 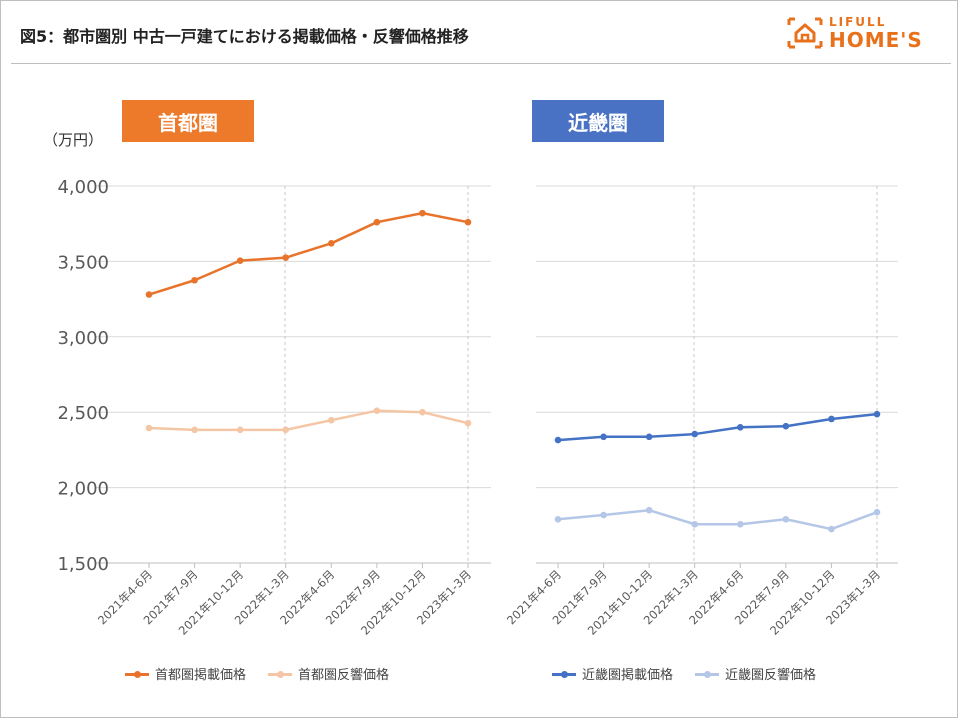 I want to click on header-divider, so click(x=481, y=63).